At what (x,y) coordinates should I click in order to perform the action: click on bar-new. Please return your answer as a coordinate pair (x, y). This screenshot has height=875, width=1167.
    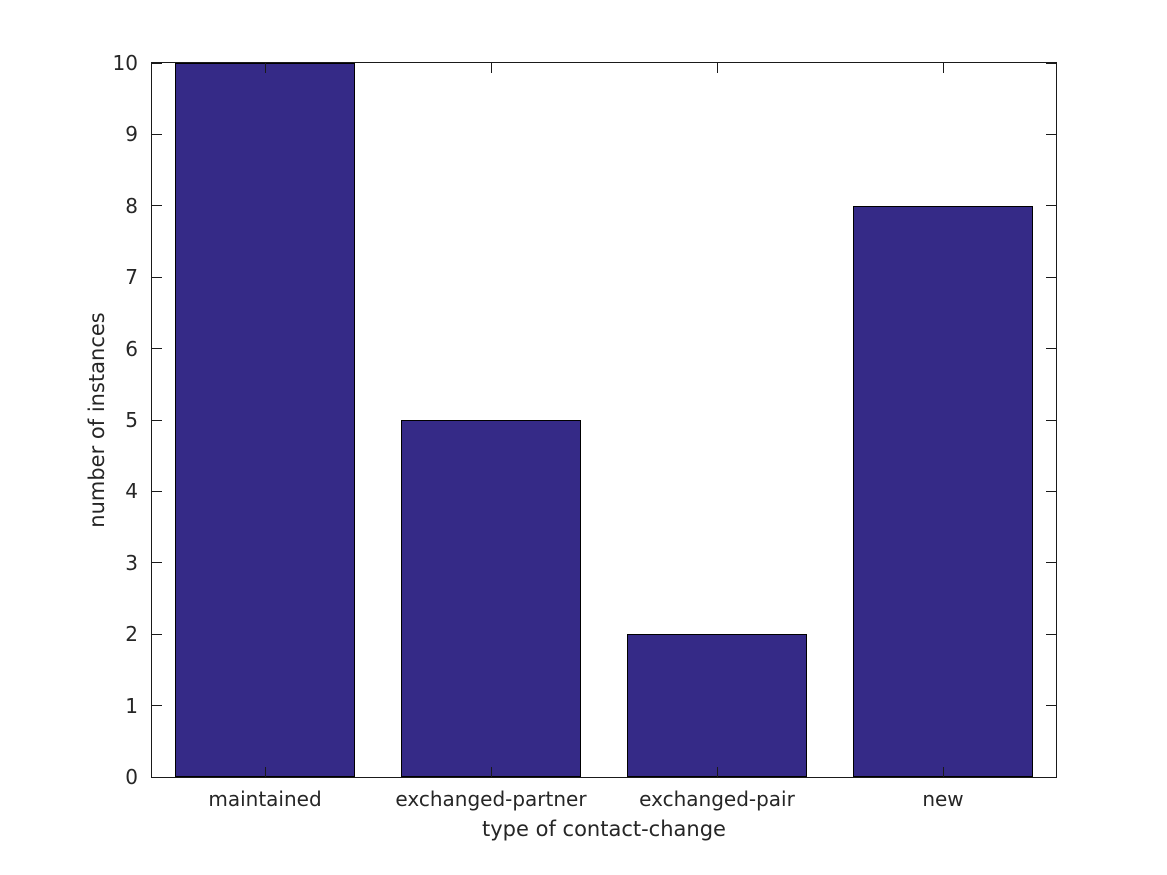
    Looking at the image, I should click on (943, 491).